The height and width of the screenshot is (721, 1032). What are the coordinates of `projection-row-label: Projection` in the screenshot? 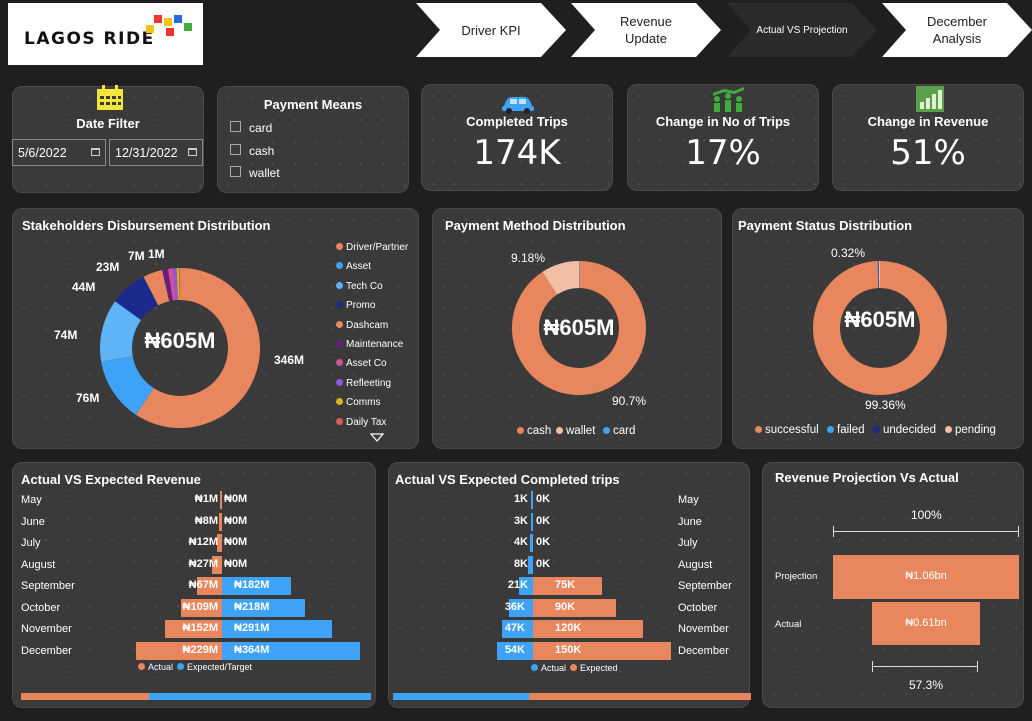 It's located at (796, 576).